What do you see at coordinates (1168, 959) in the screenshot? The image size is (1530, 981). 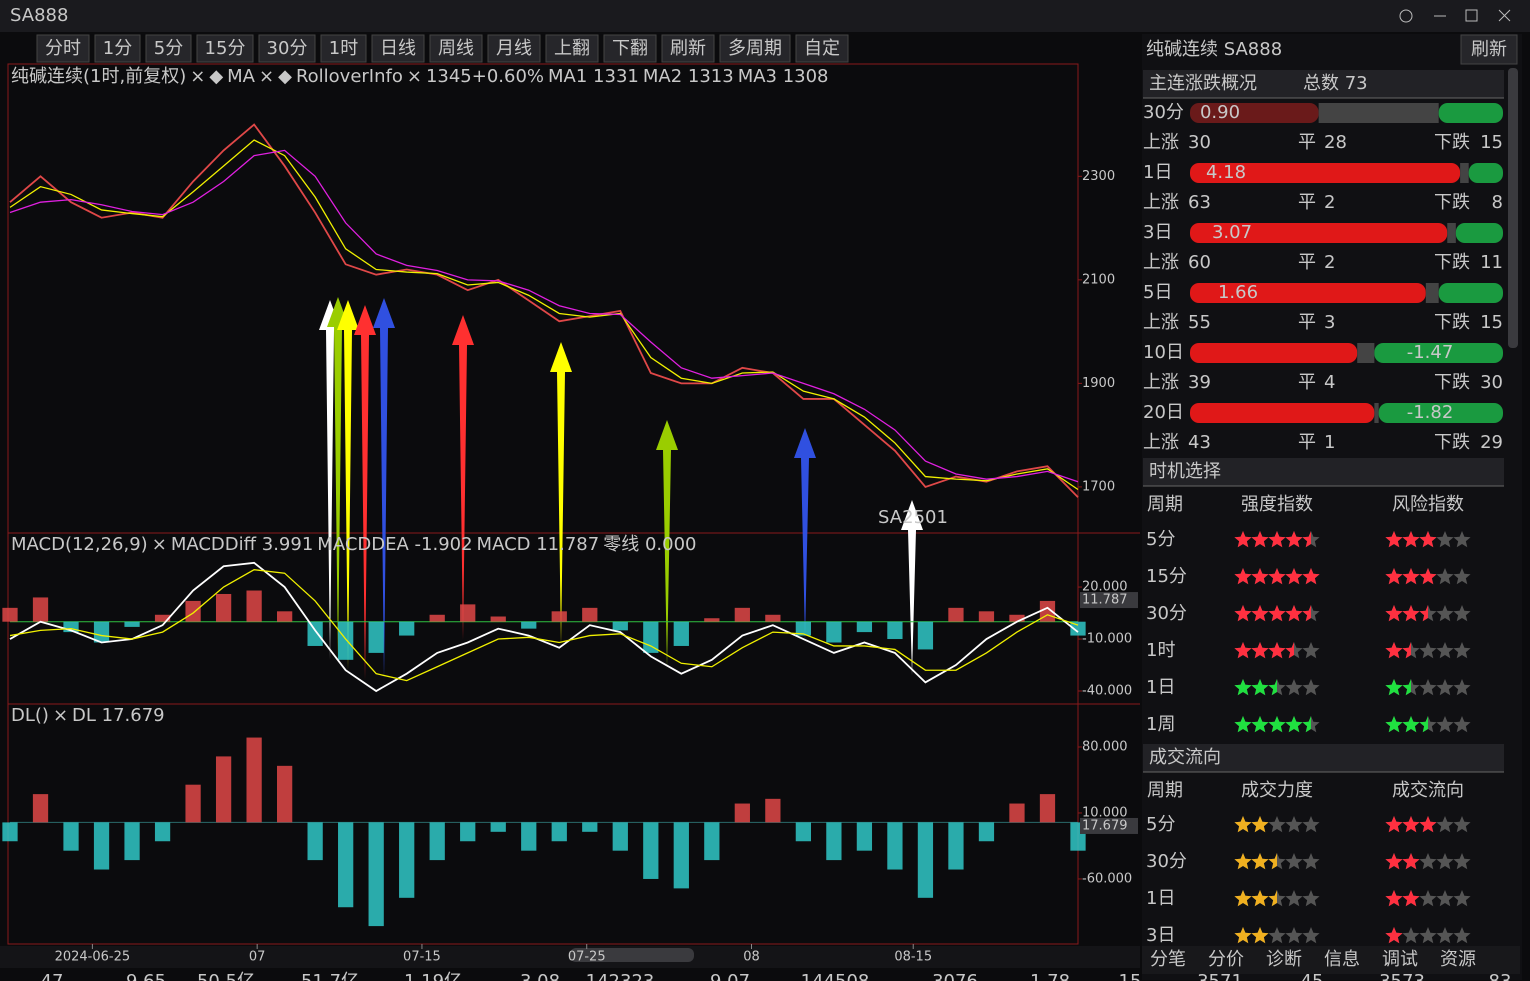 I see `tab: 分笔` at bounding box center [1168, 959].